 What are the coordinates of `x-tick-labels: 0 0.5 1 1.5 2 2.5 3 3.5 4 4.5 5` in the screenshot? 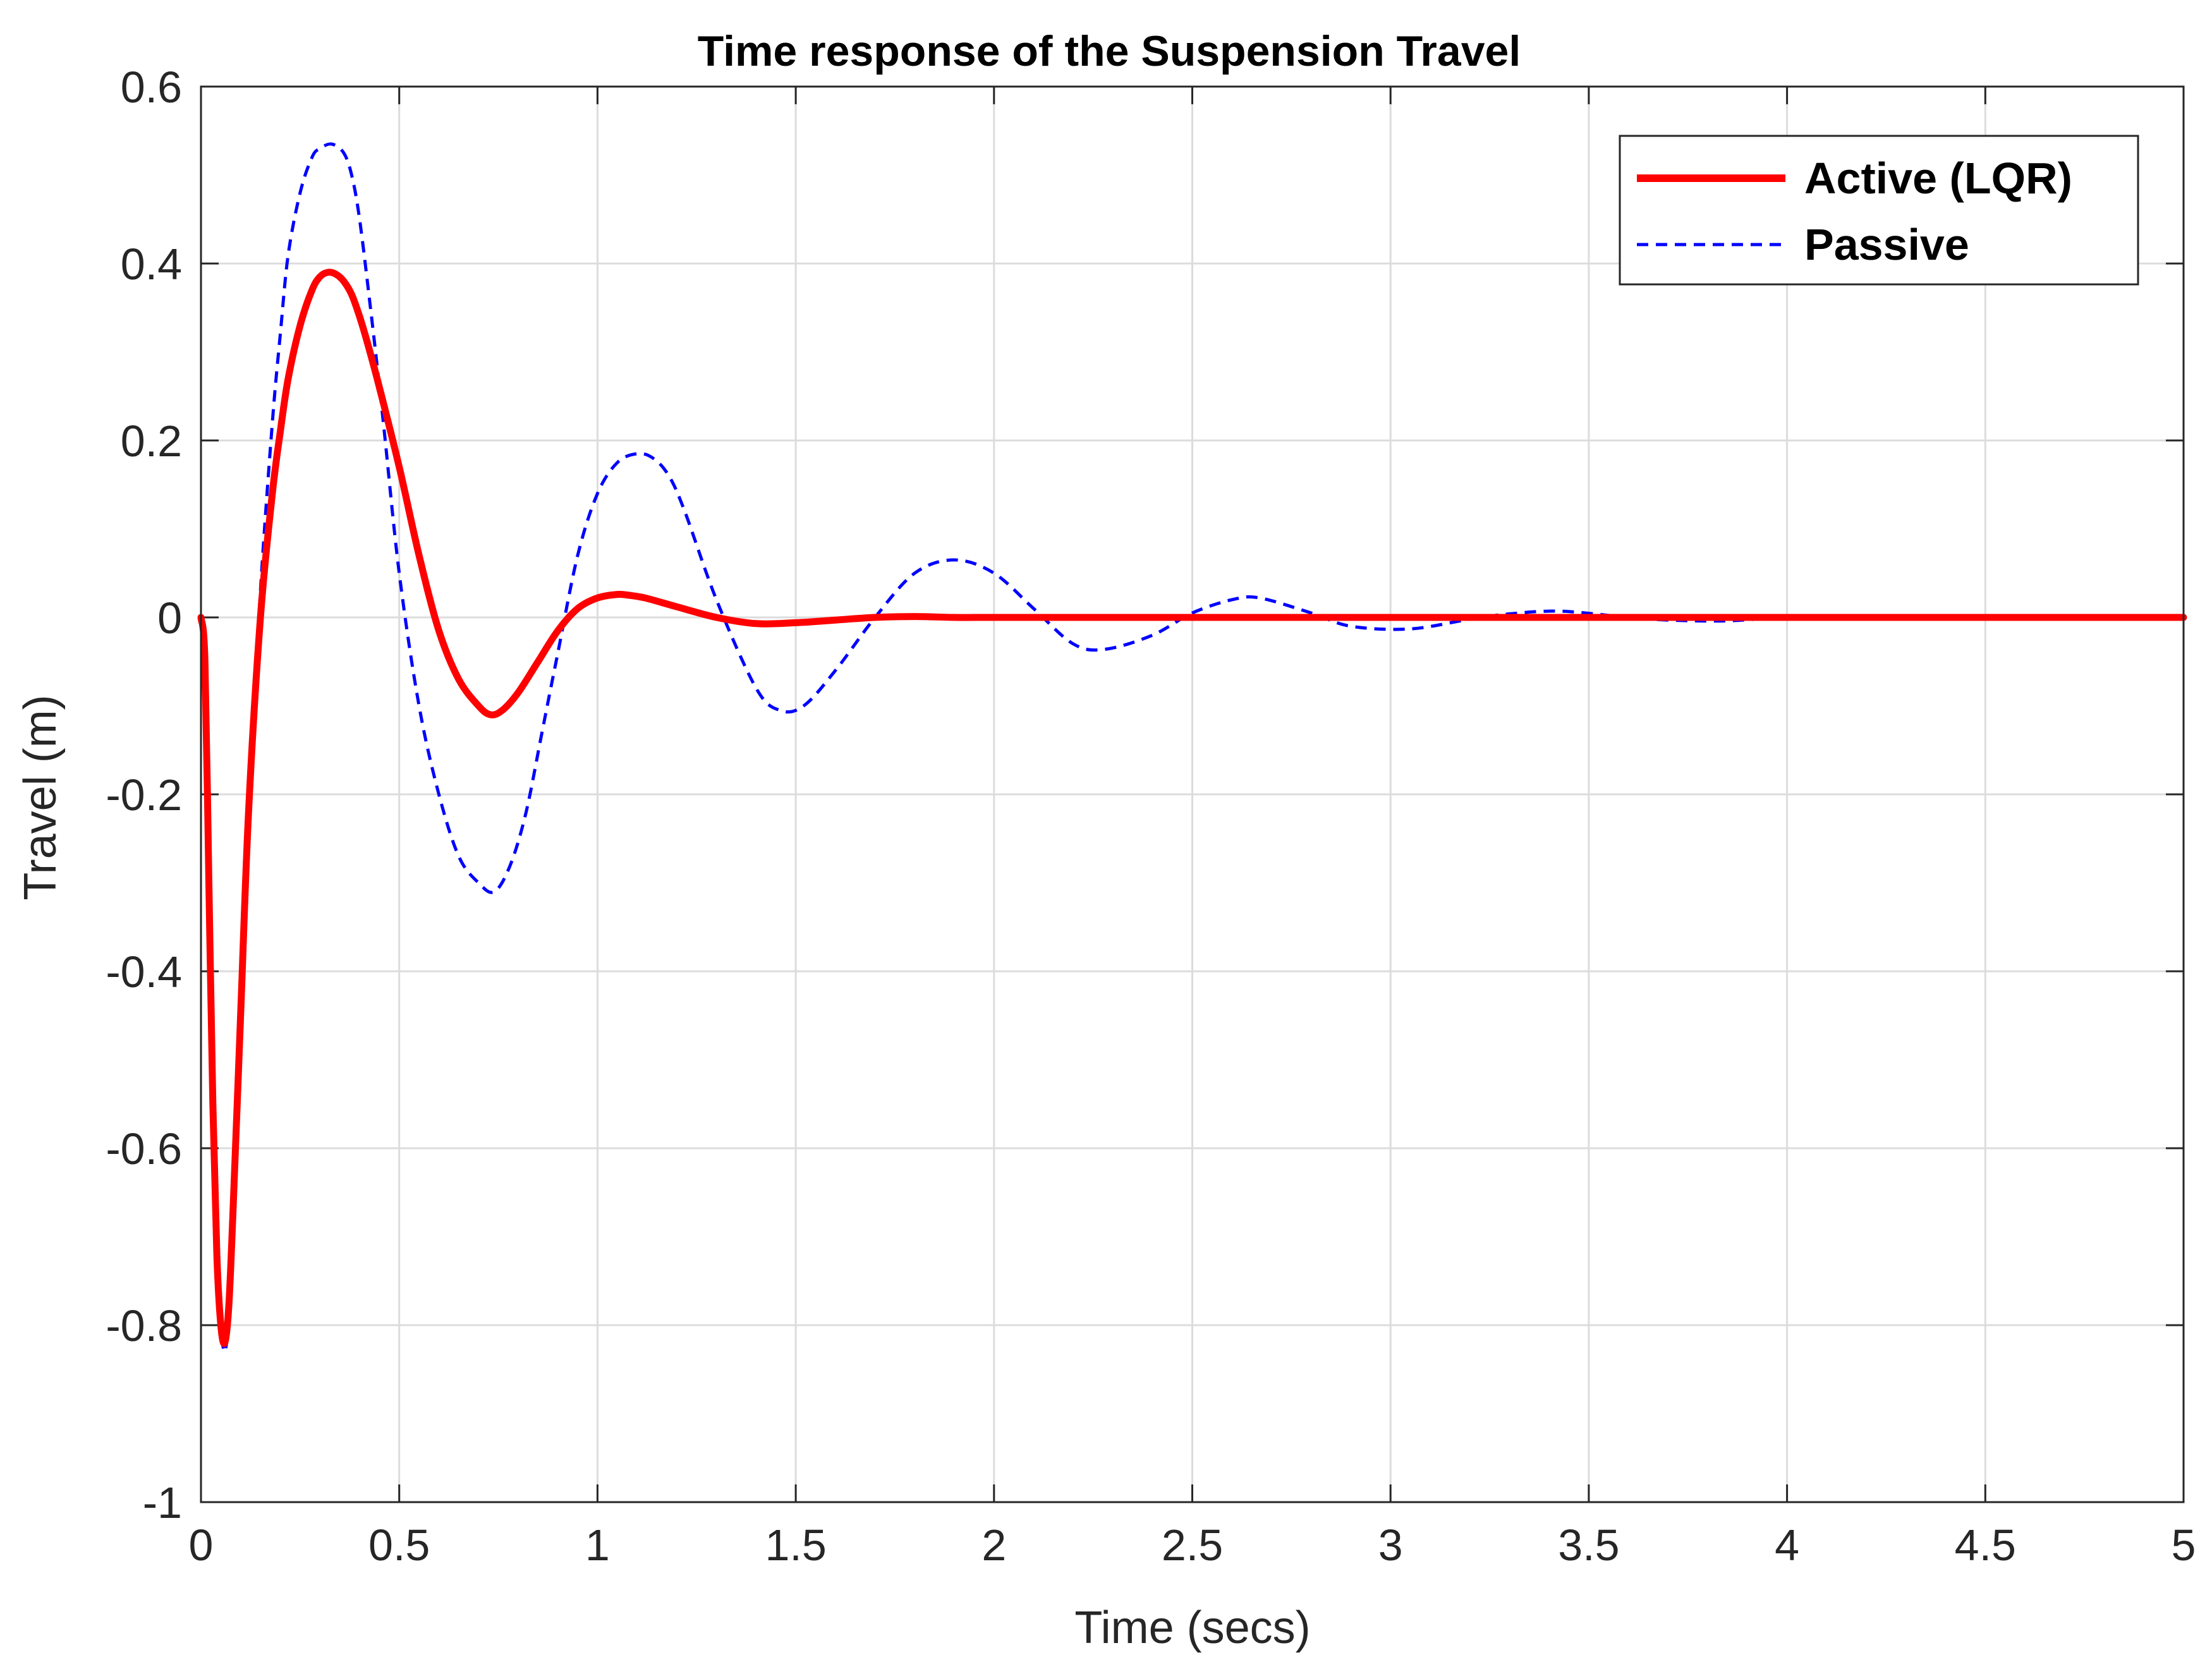 It's located at (1192, 1545).